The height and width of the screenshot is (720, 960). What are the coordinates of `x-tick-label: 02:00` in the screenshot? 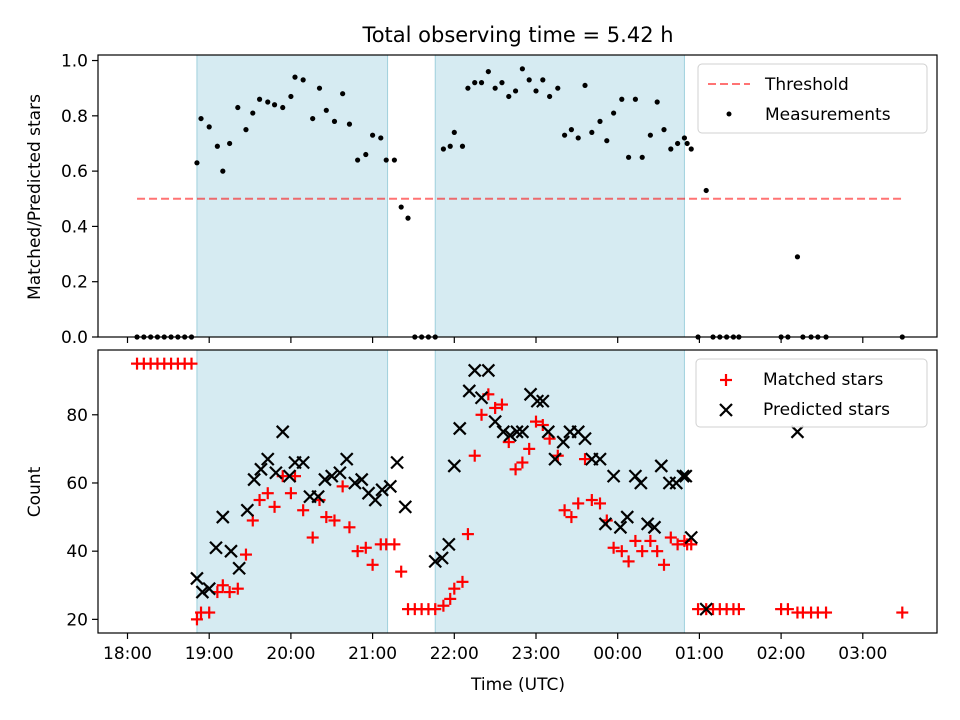 It's located at (781, 654).